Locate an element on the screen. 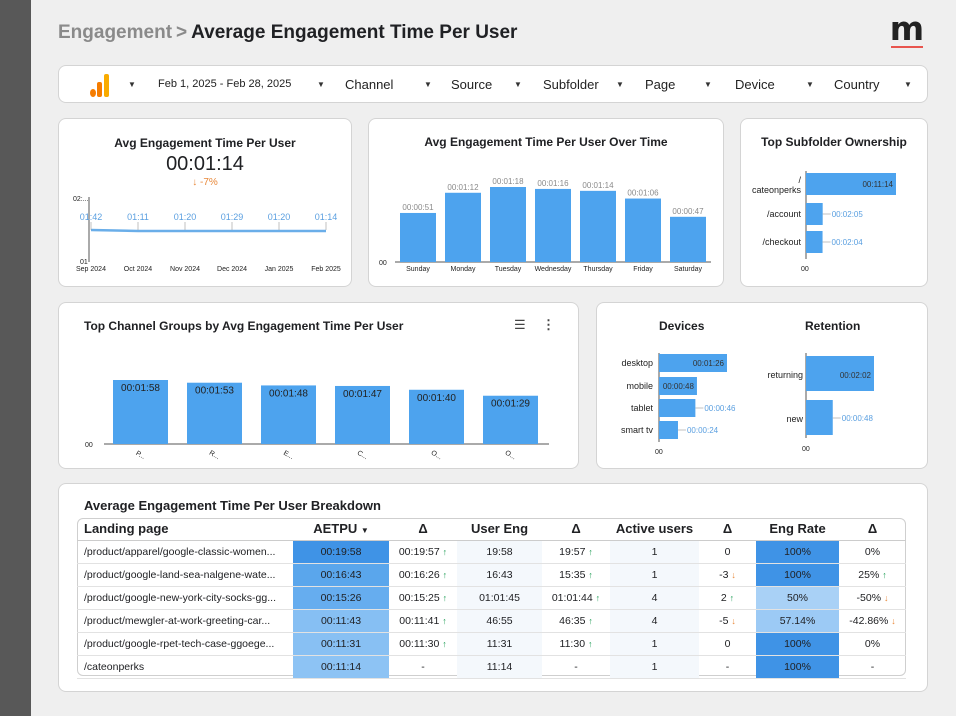  active-users-value: 1 is located at coordinates (654, 643).